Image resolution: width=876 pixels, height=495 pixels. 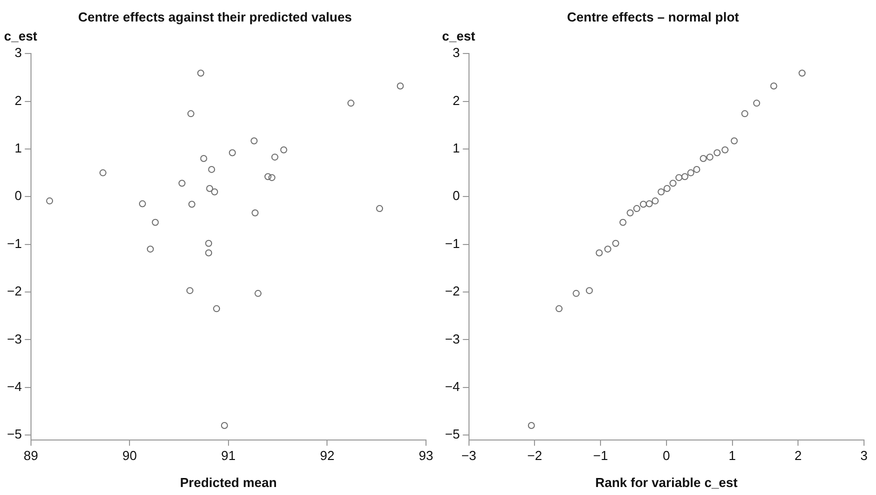 I want to click on x-tick-label: −2, so click(x=534, y=456).